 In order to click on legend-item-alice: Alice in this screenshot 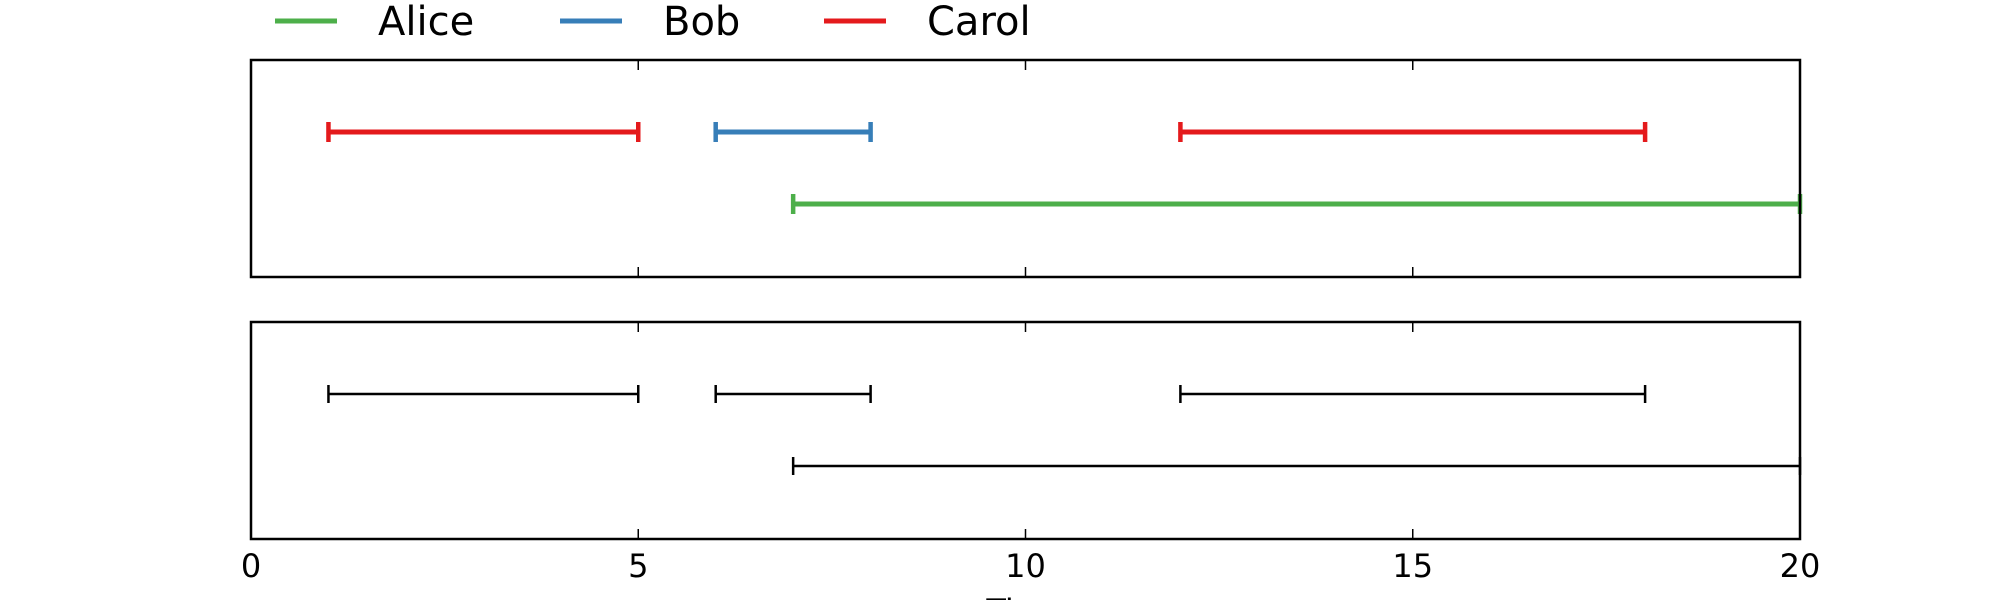, I will do `click(374, 22)`.